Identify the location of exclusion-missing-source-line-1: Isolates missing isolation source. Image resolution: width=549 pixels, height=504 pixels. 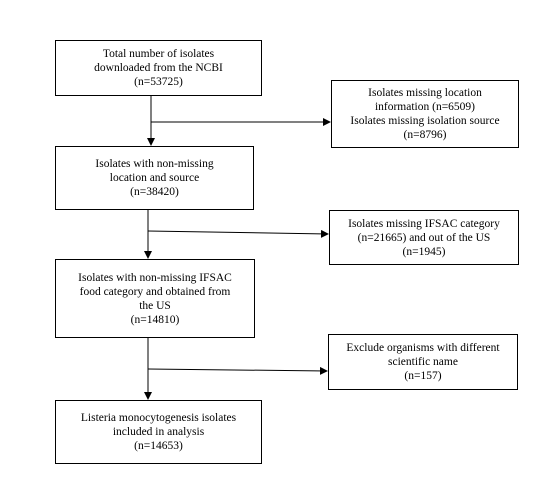
(425, 121).